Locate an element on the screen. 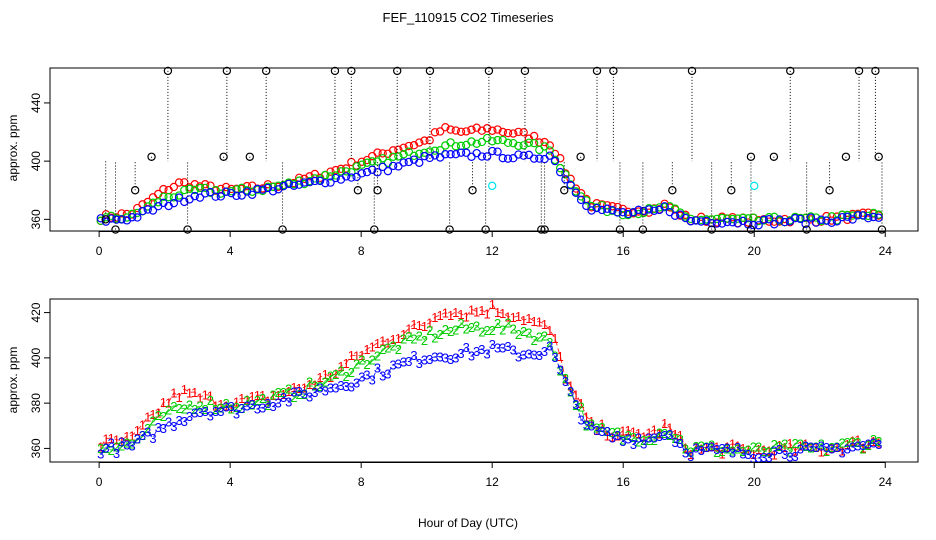  top-y-tick-label: 360 is located at coordinates (36, 219).